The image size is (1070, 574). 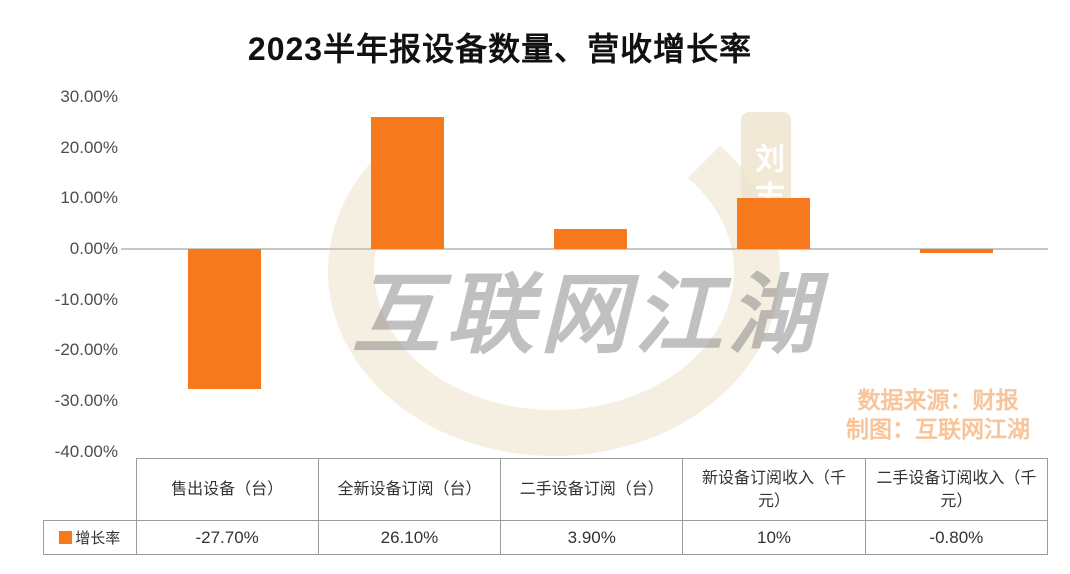 What do you see at coordinates (127, 249) in the screenshot?
I see `x-axis-tick` at bounding box center [127, 249].